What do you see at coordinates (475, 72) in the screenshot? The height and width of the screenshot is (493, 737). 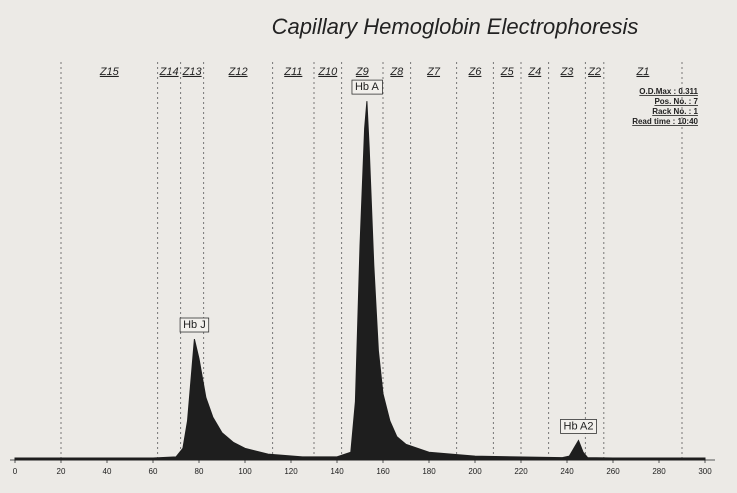 I see `zone-label: Z6` at bounding box center [475, 72].